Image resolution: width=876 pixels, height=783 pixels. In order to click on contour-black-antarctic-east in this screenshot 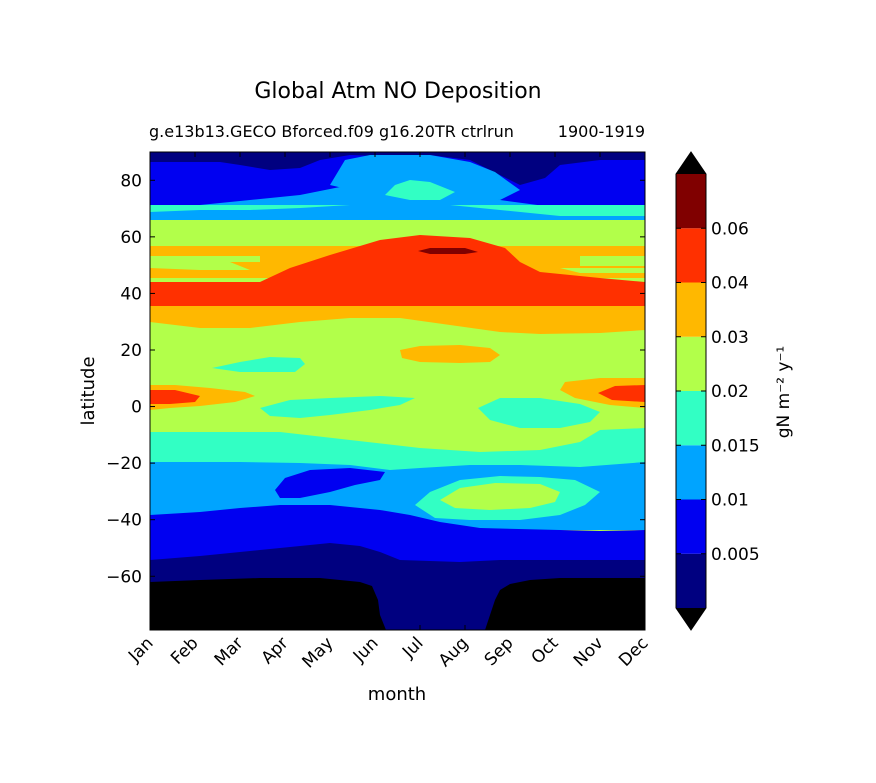, I will do `click(565, 604)`.